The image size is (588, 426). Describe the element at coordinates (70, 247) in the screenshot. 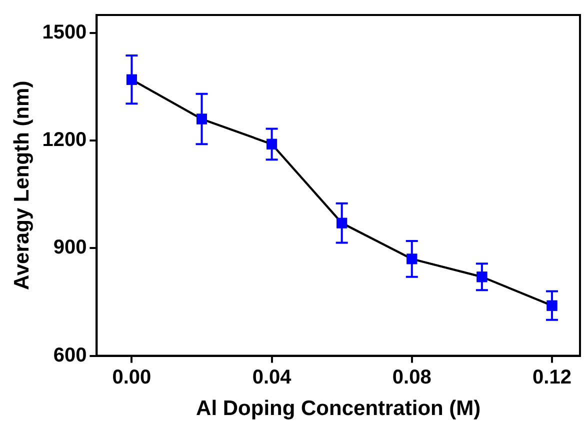

I see `y-tick-label: 900` at that location.